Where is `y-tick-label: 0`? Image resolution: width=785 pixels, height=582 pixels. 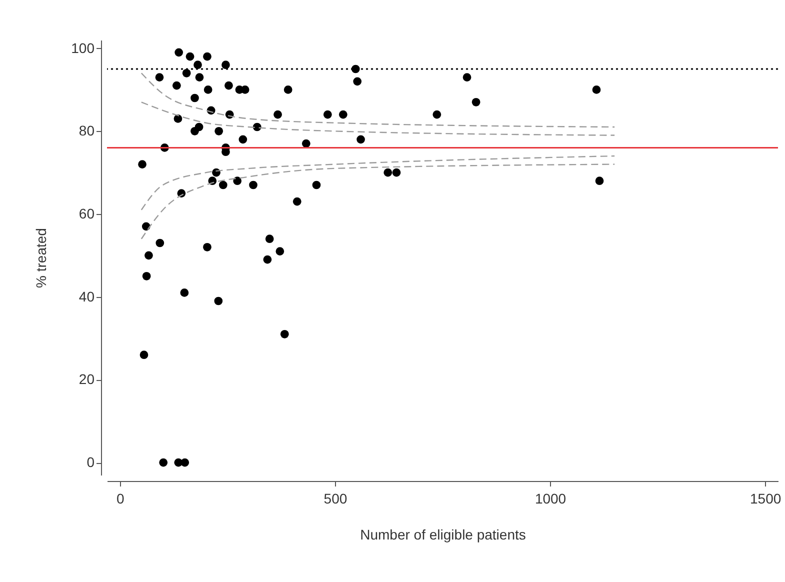
y-tick-label: 0 is located at coordinates (90, 462).